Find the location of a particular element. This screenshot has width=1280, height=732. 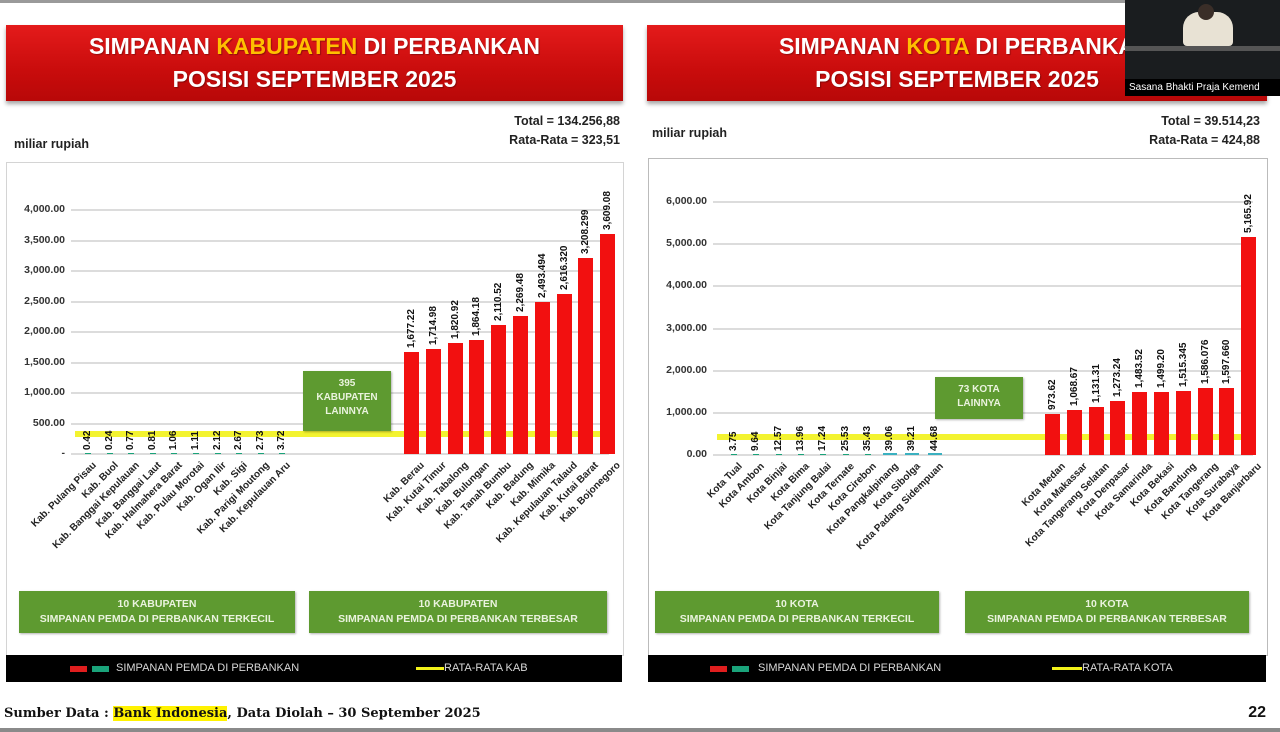

bar-value-label: 35.43 is located at coordinates (867, 438).